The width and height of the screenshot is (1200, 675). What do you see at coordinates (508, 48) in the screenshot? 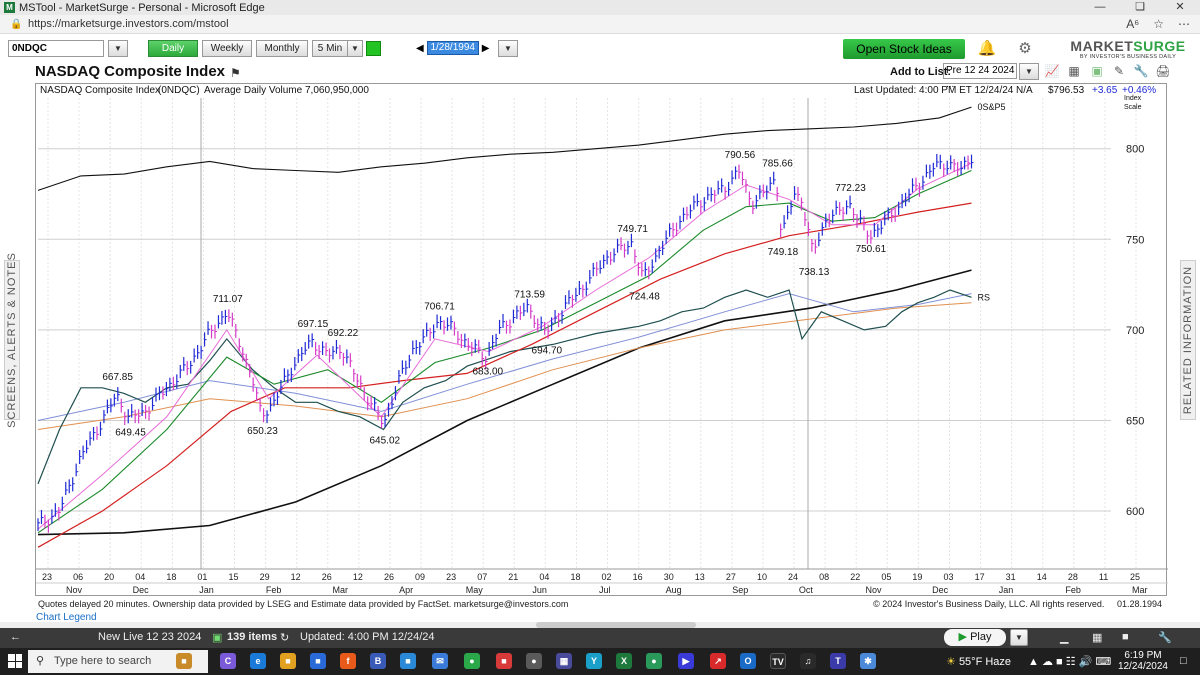
I see `date-dropdown-button: ▼` at bounding box center [508, 48].